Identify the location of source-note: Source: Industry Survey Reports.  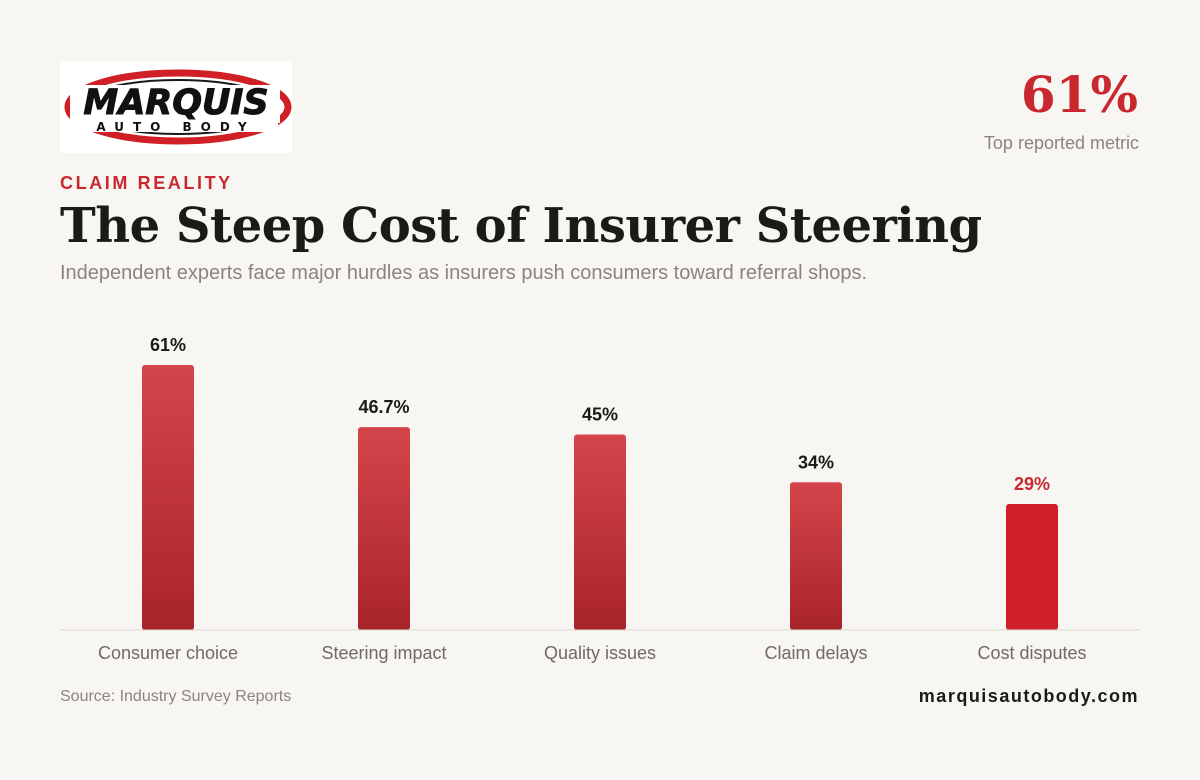
(176, 696).